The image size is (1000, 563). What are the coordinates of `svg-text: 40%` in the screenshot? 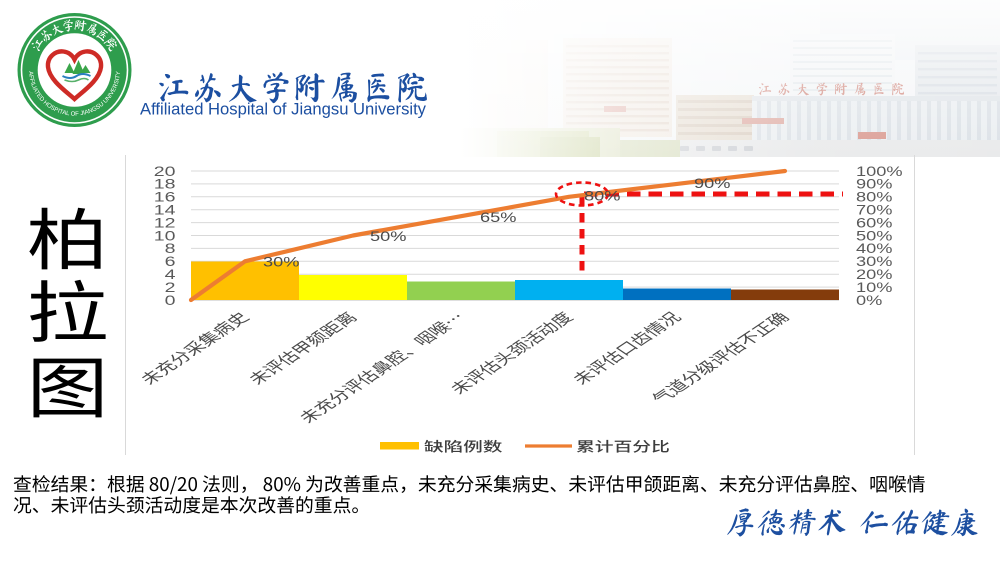 It's located at (874, 248).